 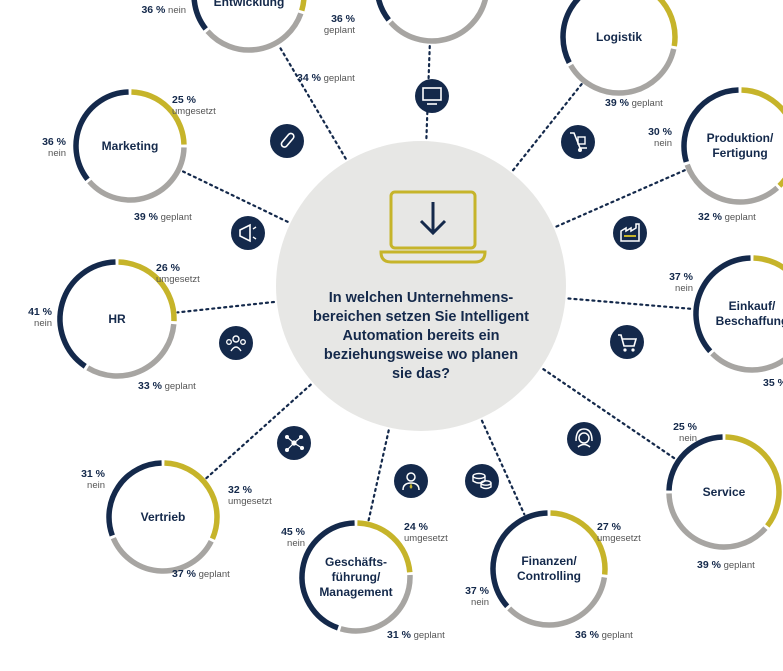 I want to click on people-group-icon, so click(x=236, y=343).